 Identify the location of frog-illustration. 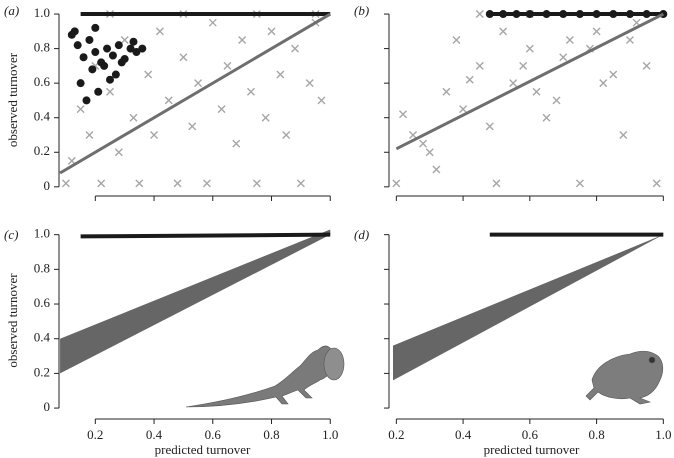
(624, 377).